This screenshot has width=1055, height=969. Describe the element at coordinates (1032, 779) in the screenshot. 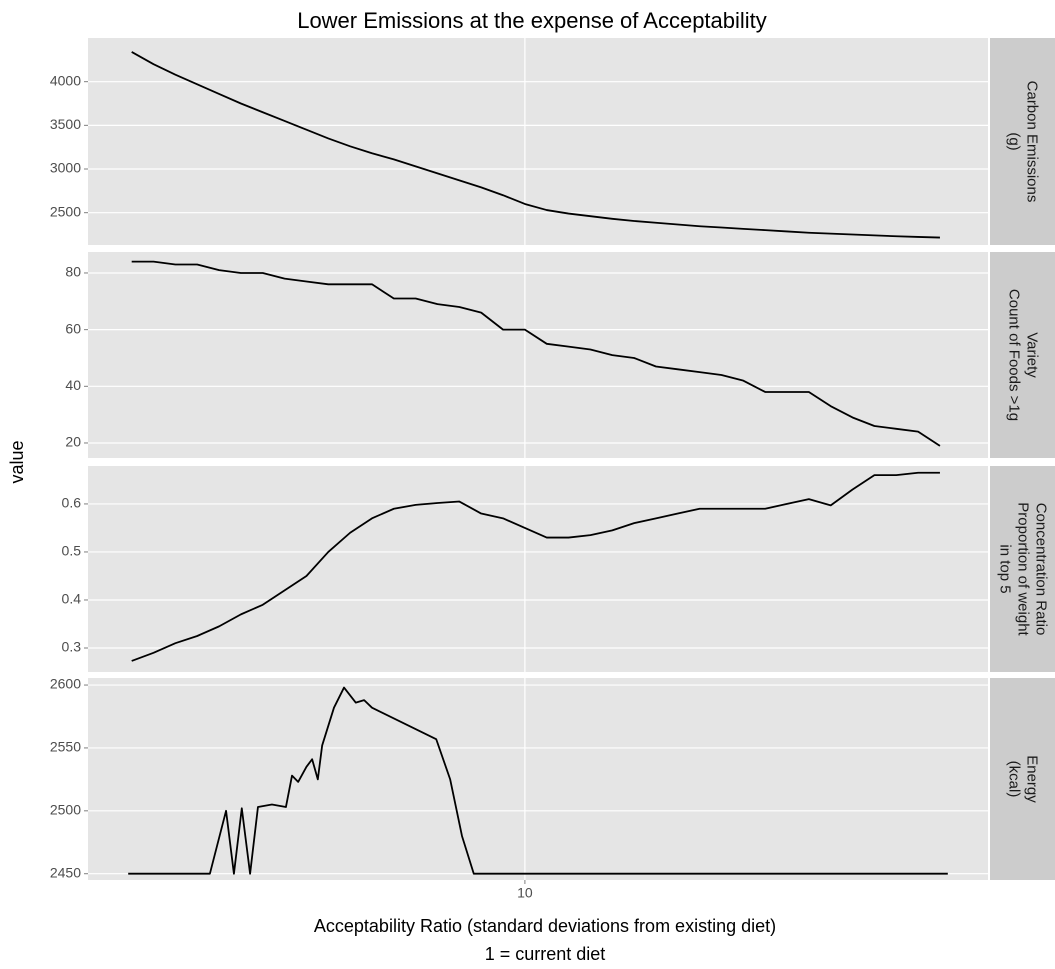

I see `strip-label: Energy` at that location.